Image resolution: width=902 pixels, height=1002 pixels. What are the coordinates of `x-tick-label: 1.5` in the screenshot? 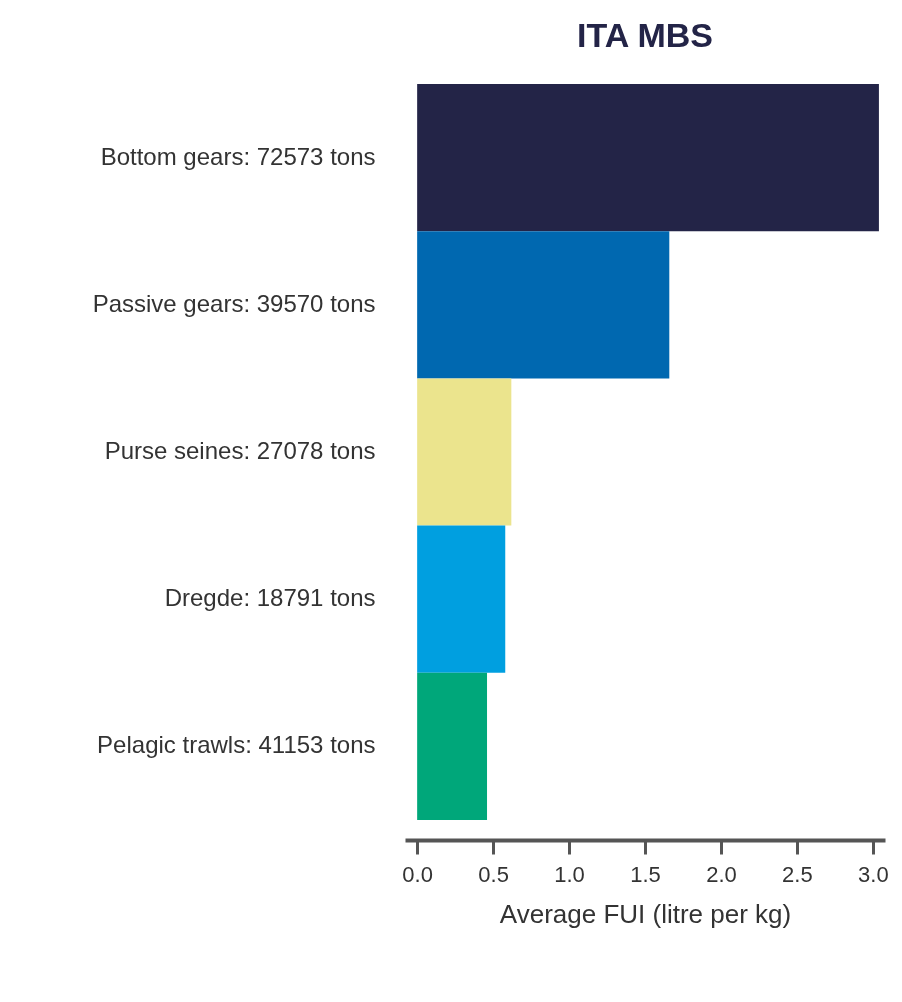 It's located at (645, 874).